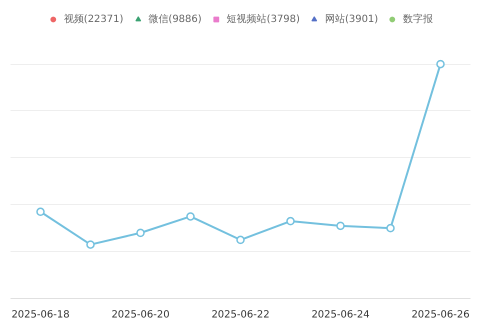 The width and height of the screenshot is (480, 320). Describe the element at coordinates (240, 315) in the screenshot. I see `x-tick-label: 2025-06-22` at that location.